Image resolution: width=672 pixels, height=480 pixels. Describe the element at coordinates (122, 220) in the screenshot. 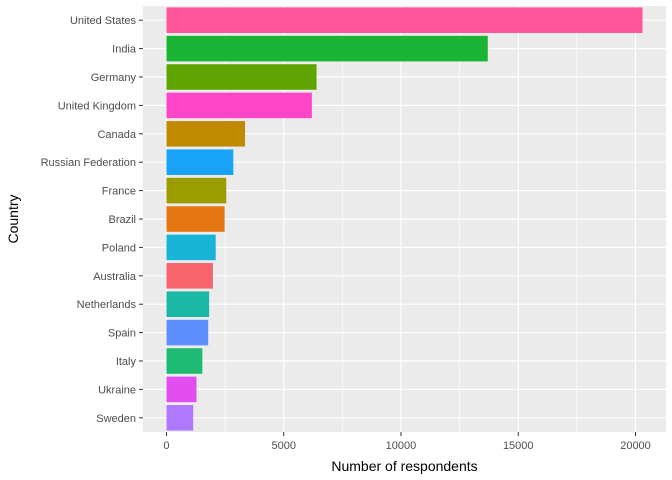

I see `y-tick-label: Brazil` at that location.